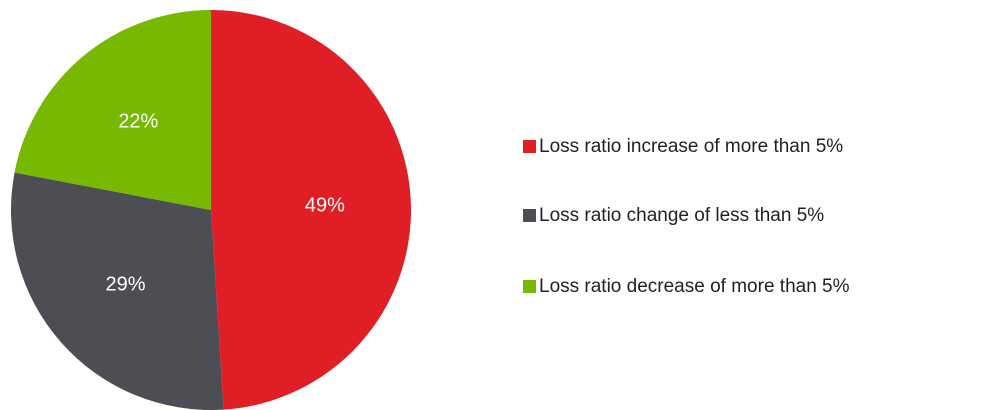 This screenshot has width=982, height=410. What do you see at coordinates (681, 215) in the screenshot?
I see `legend-label: Loss ratio change of less than 5%` at bounding box center [681, 215].